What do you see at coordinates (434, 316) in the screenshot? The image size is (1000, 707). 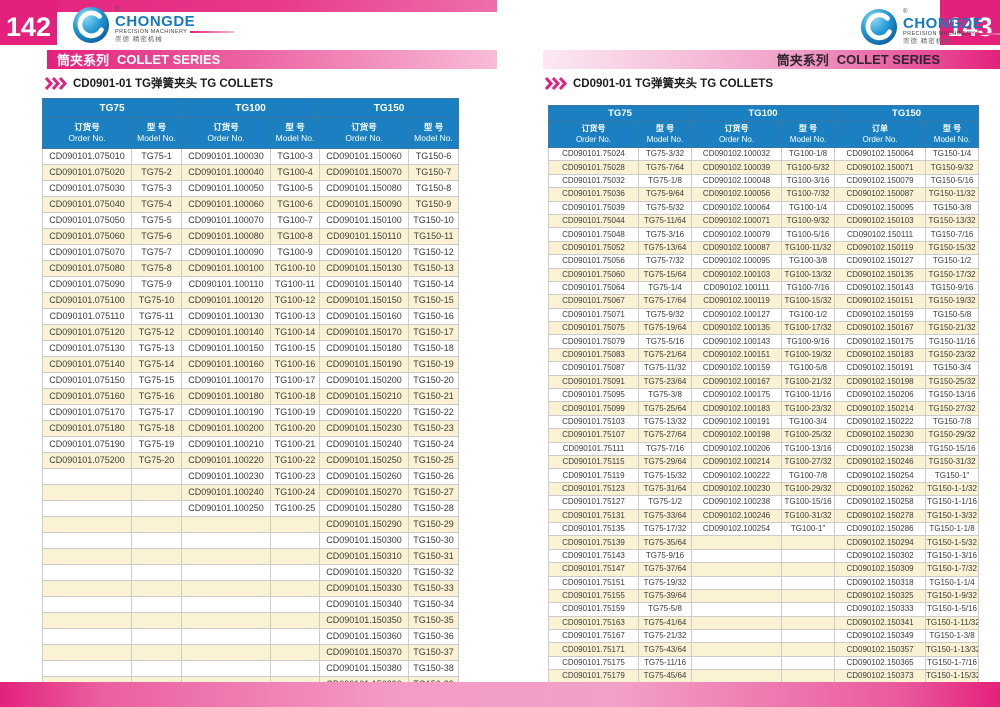 I see `model-no-cell: TG150-16` at bounding box center [434, 316].